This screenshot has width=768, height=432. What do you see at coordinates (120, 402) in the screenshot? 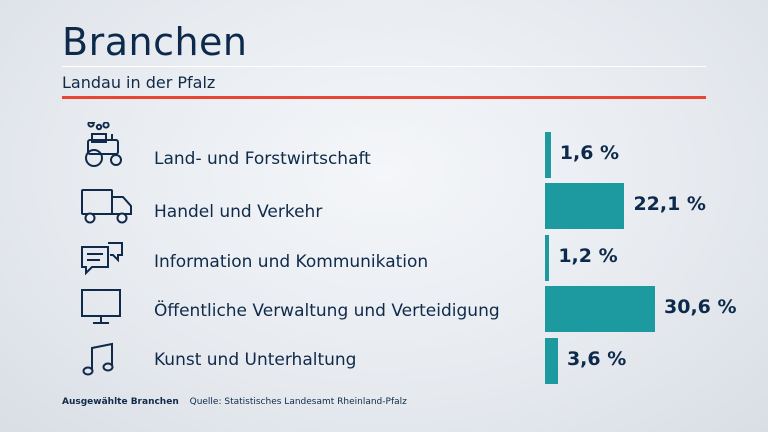
I see `footer-note: Ausgewählte Branchen` at bounding box center [120, 402].